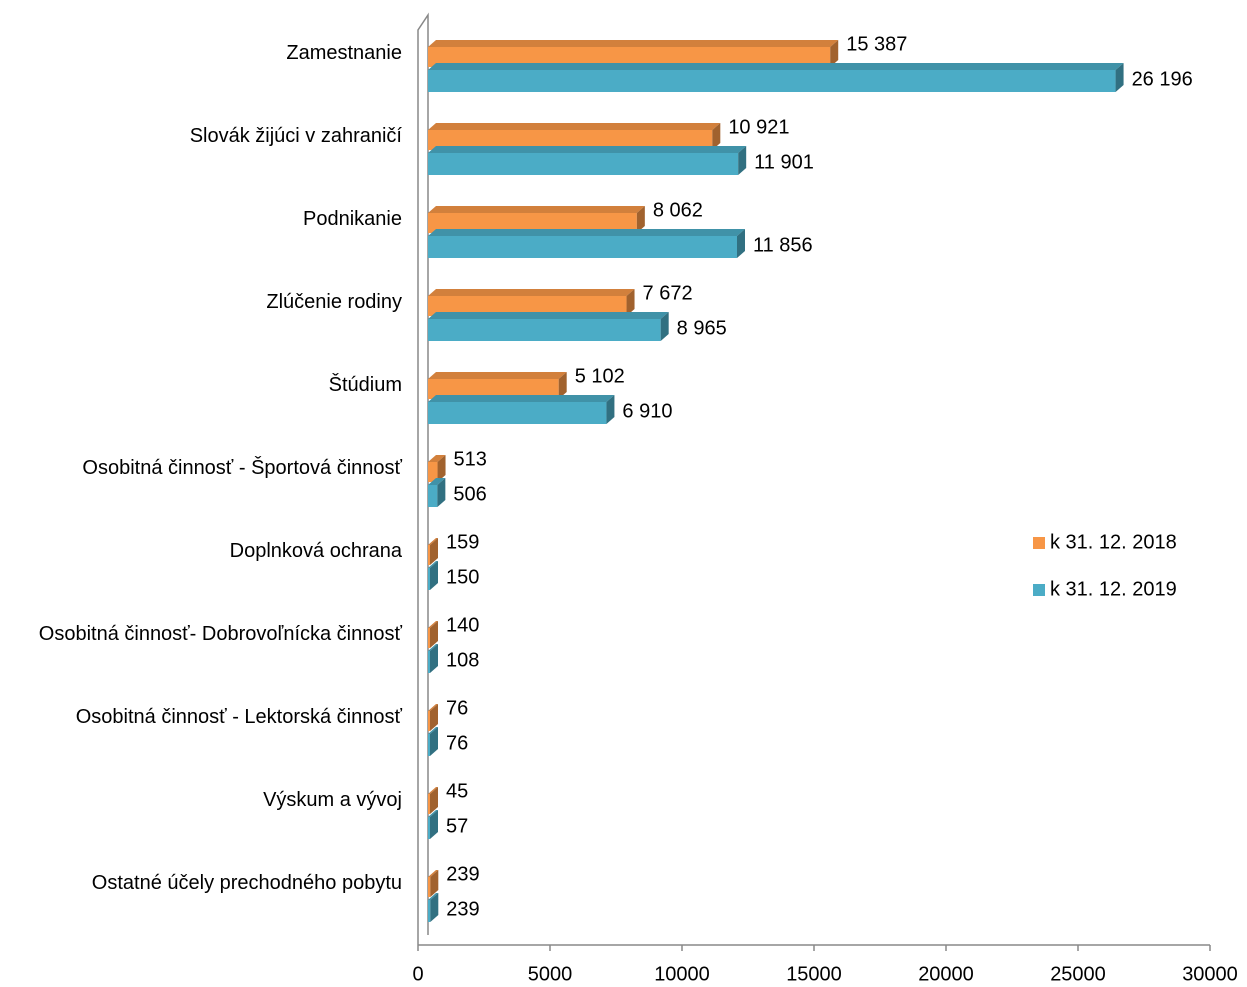  I want to click on value-label: 8 965, so click(702, 328).